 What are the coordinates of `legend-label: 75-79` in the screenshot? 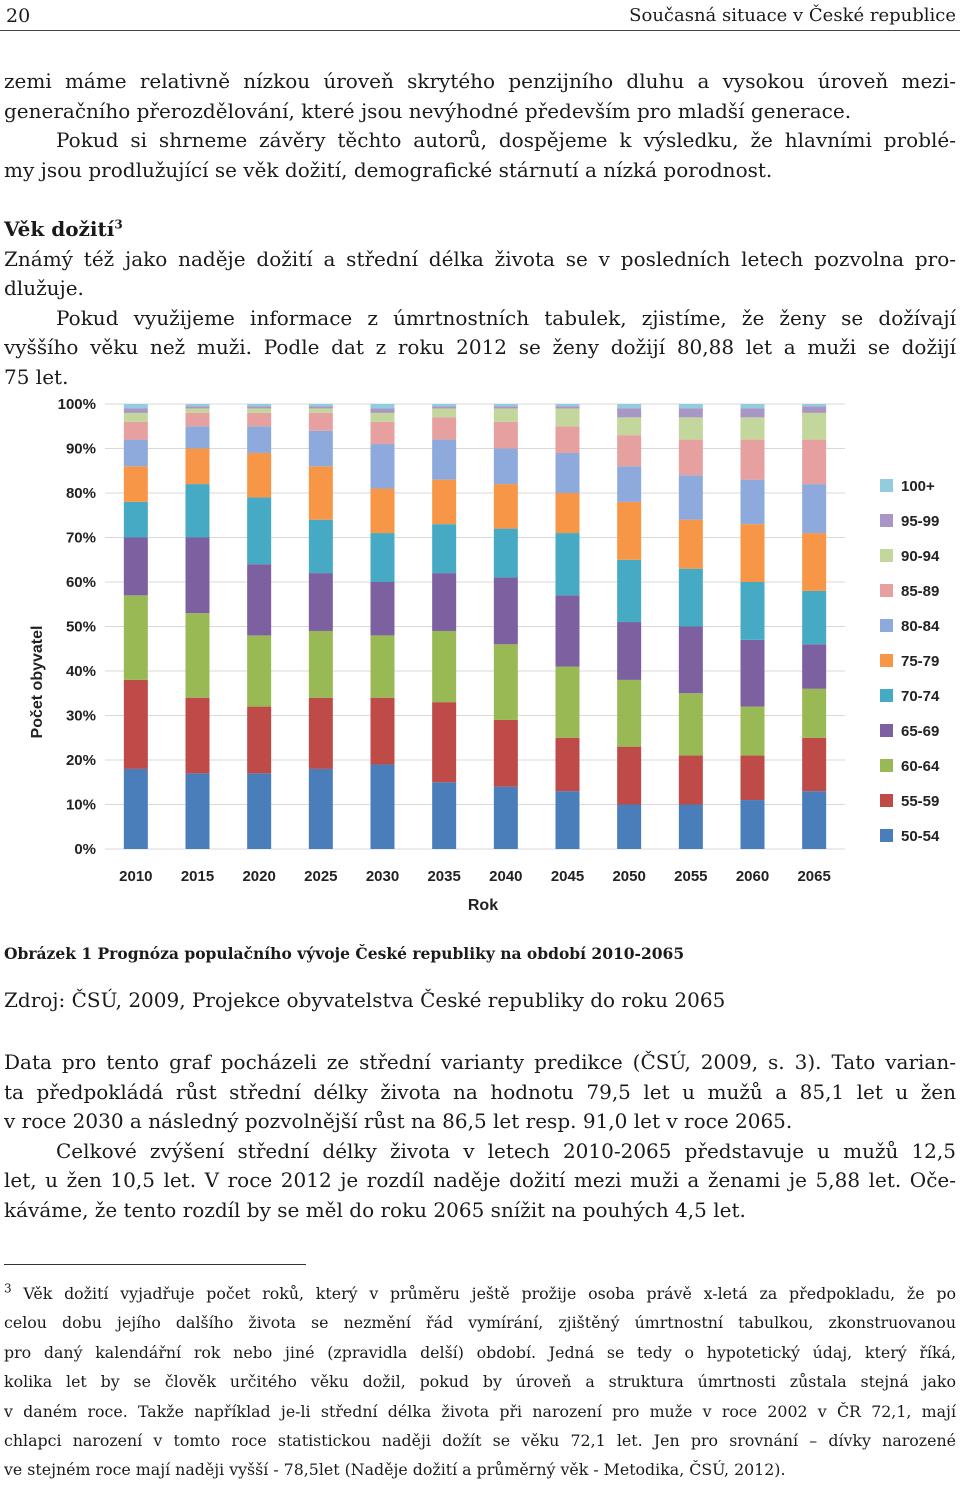 It's located at (920, 661).